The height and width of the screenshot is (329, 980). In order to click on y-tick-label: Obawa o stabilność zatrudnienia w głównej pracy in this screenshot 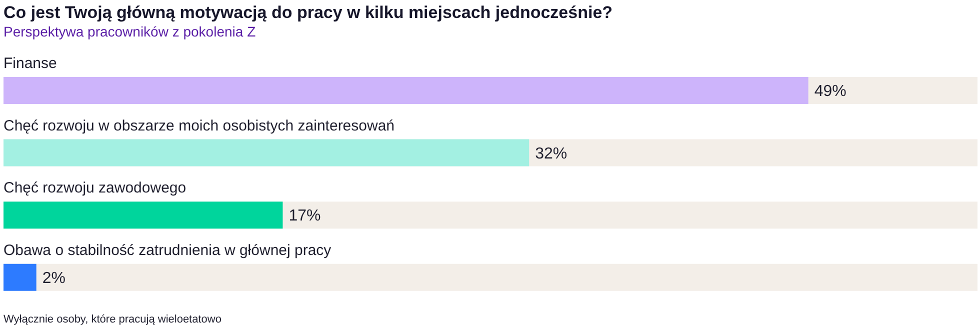, I will do `click(168, 250)`.